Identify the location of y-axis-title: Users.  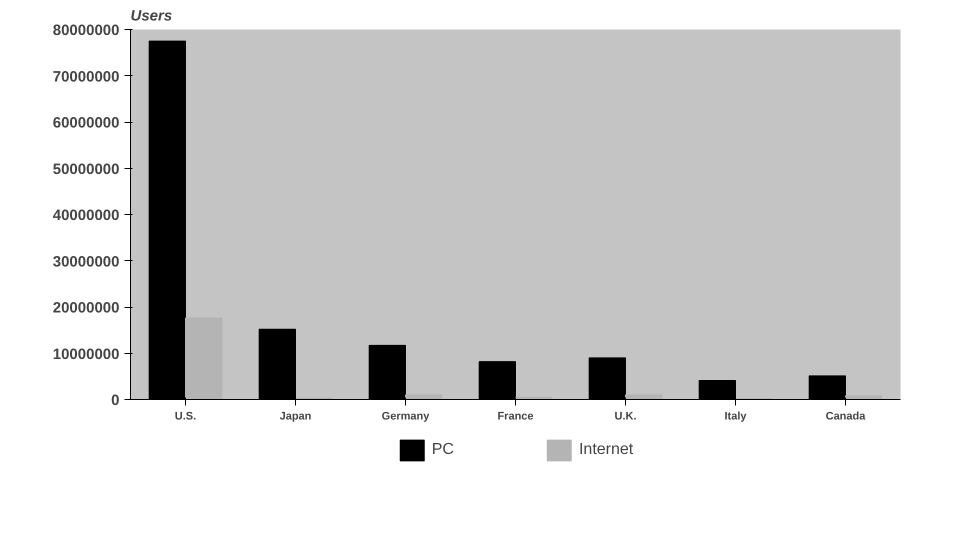
(151, 16).